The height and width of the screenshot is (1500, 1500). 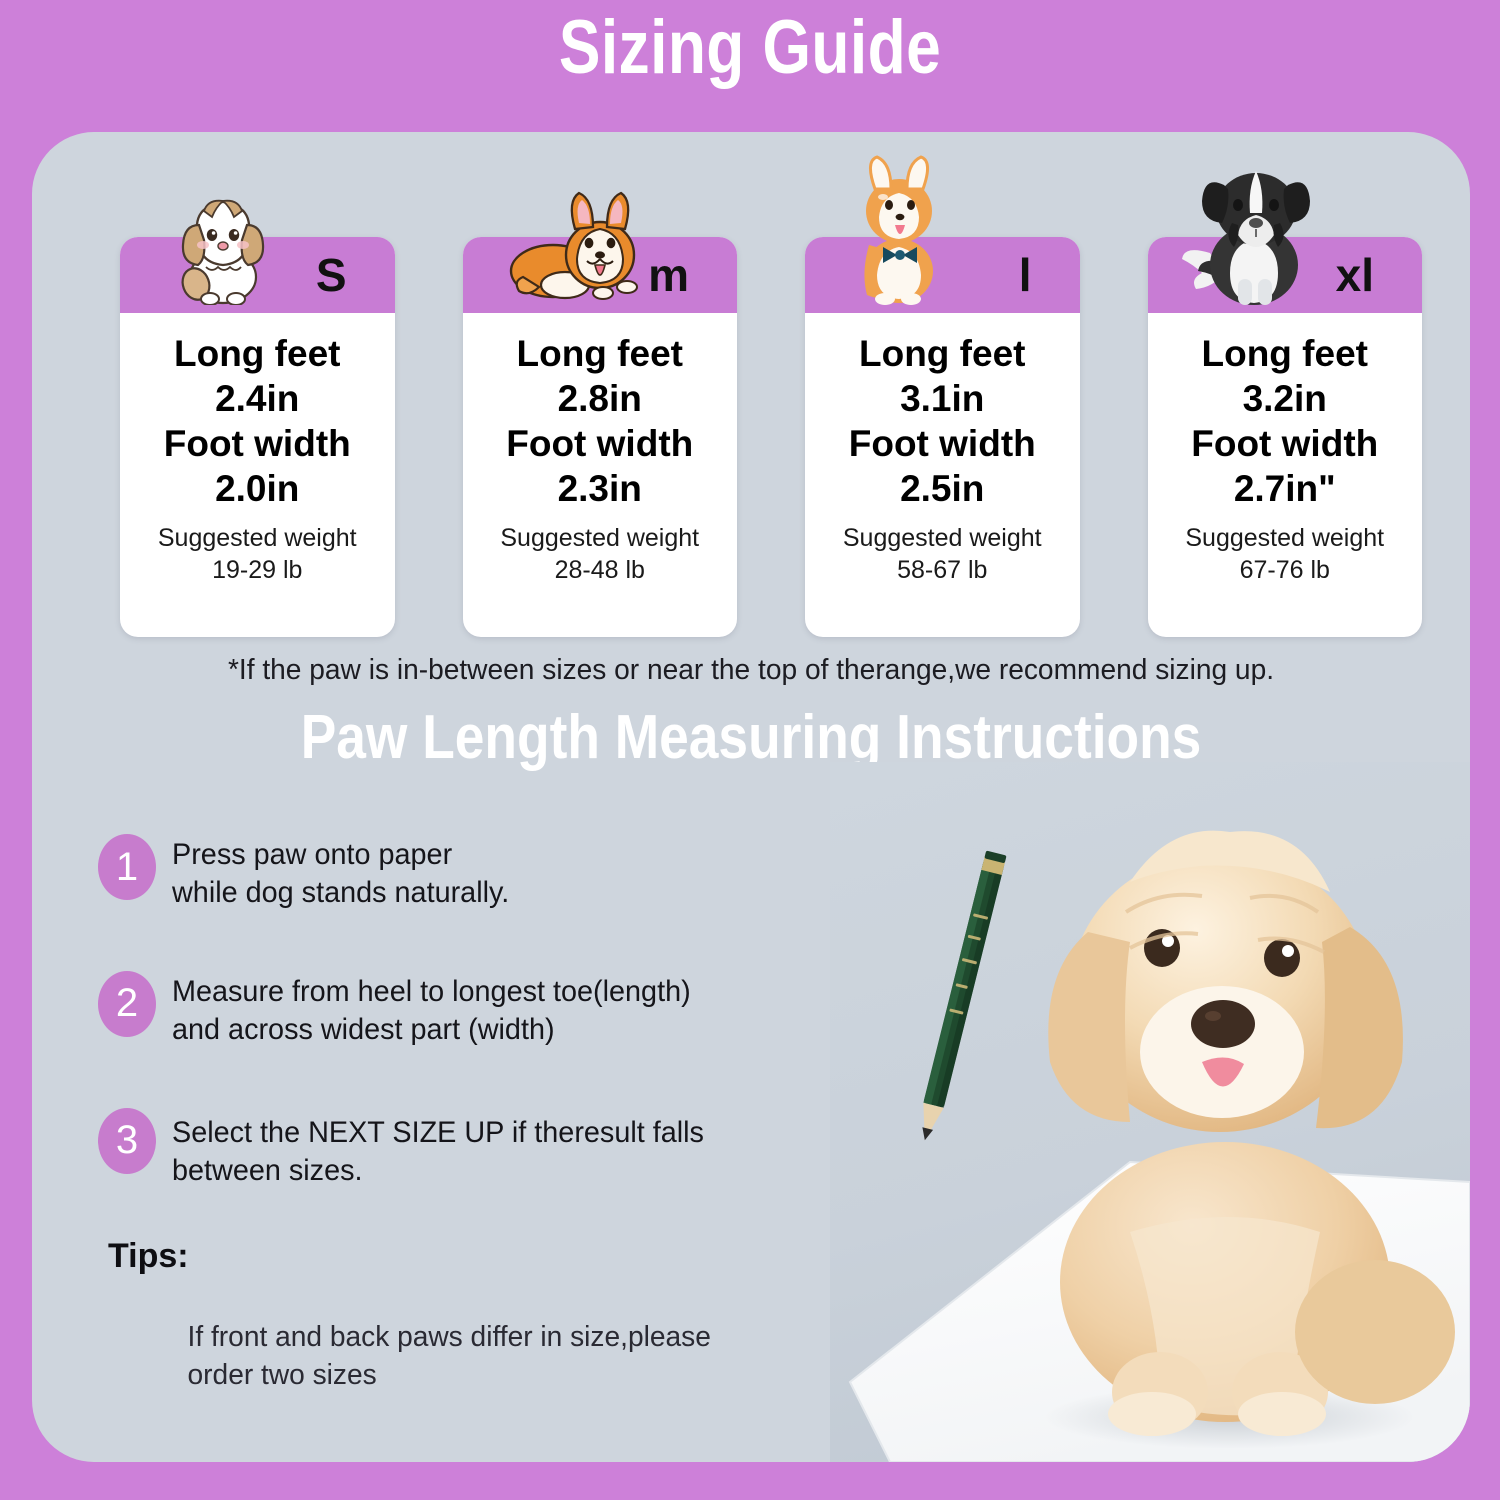 What do you see at coordinates (573, 245) in the screenshot?
I see `corgi-lying-icon` at bounding box center [573, 245].